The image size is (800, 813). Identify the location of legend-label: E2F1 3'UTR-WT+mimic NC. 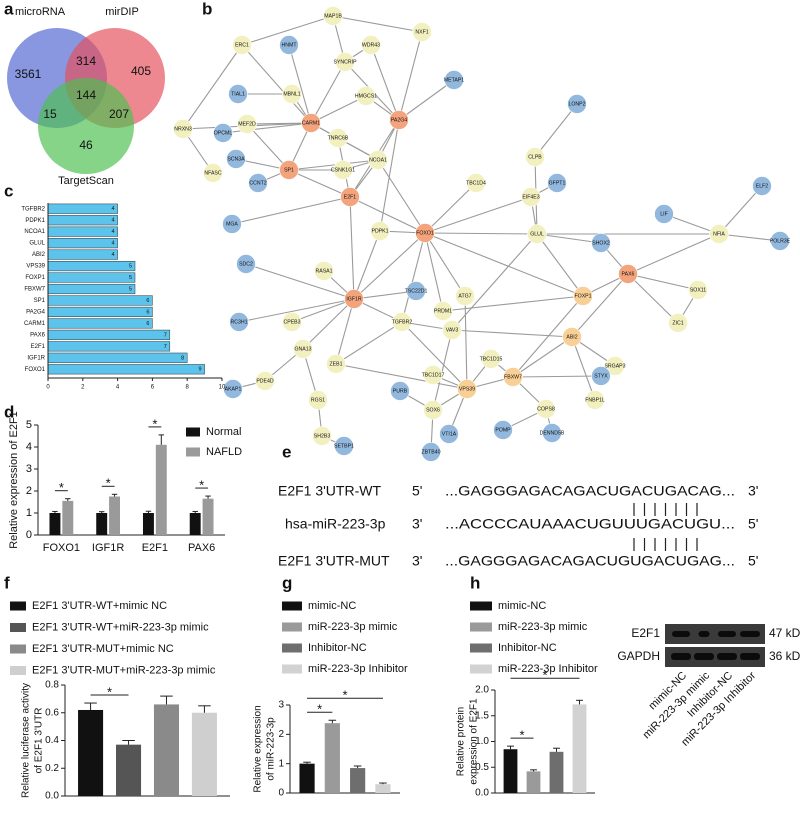
(99, 606).